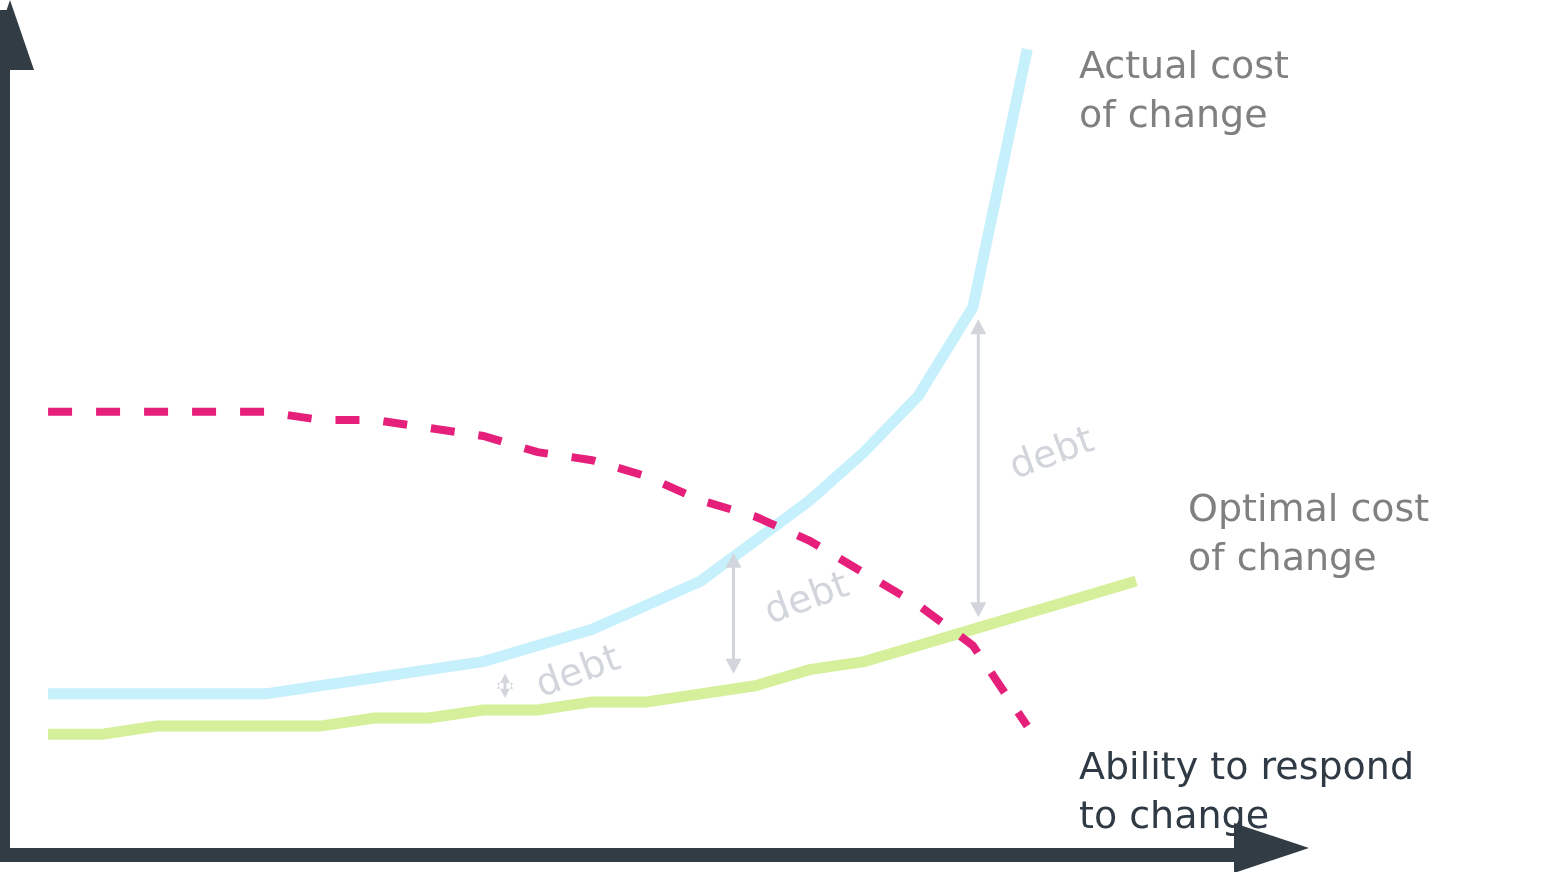 This screenshot has width=1564, height=872. Describe the element at coordinates (1184, 90) in the screenshot. I see `series-label: Actual cost of change` at that location.